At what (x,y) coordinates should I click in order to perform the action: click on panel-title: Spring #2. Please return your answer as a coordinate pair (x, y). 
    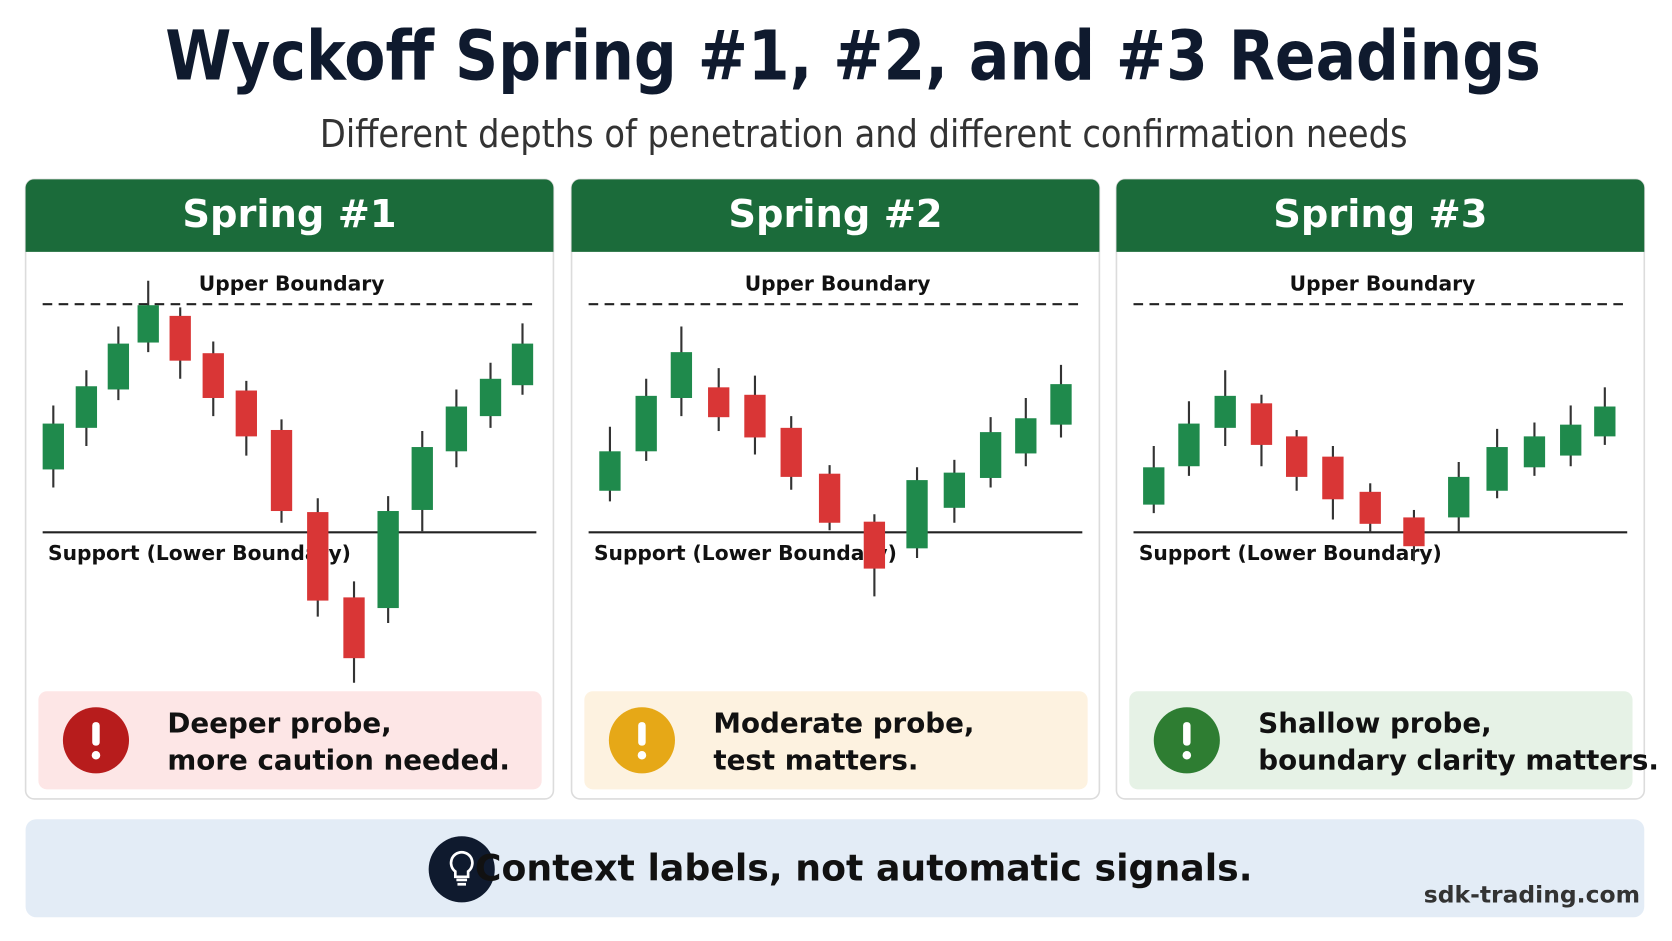
    Looking at the image, I should click on (835, 214).